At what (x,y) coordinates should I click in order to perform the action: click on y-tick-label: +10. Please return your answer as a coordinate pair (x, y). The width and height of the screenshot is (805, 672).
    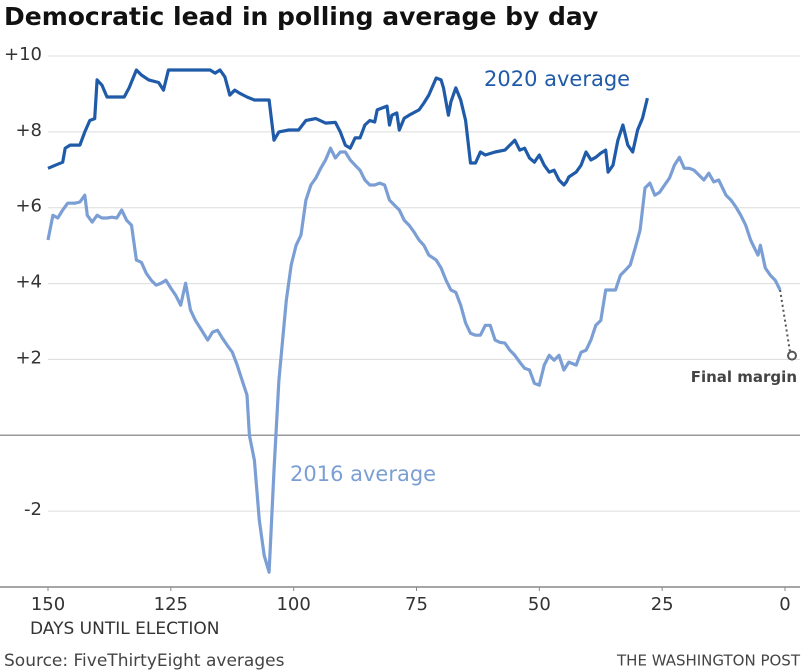
    Looking at the image, I should click on (23, 54).